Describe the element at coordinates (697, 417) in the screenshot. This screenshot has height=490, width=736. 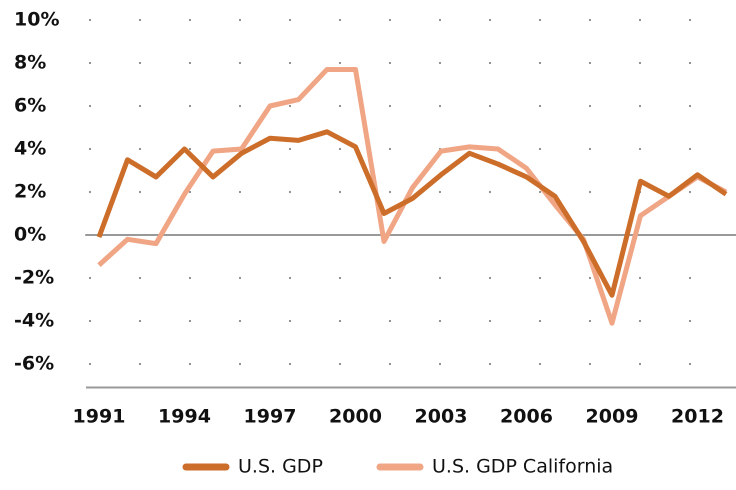
I see `x-tick-label: 2012` at that location.